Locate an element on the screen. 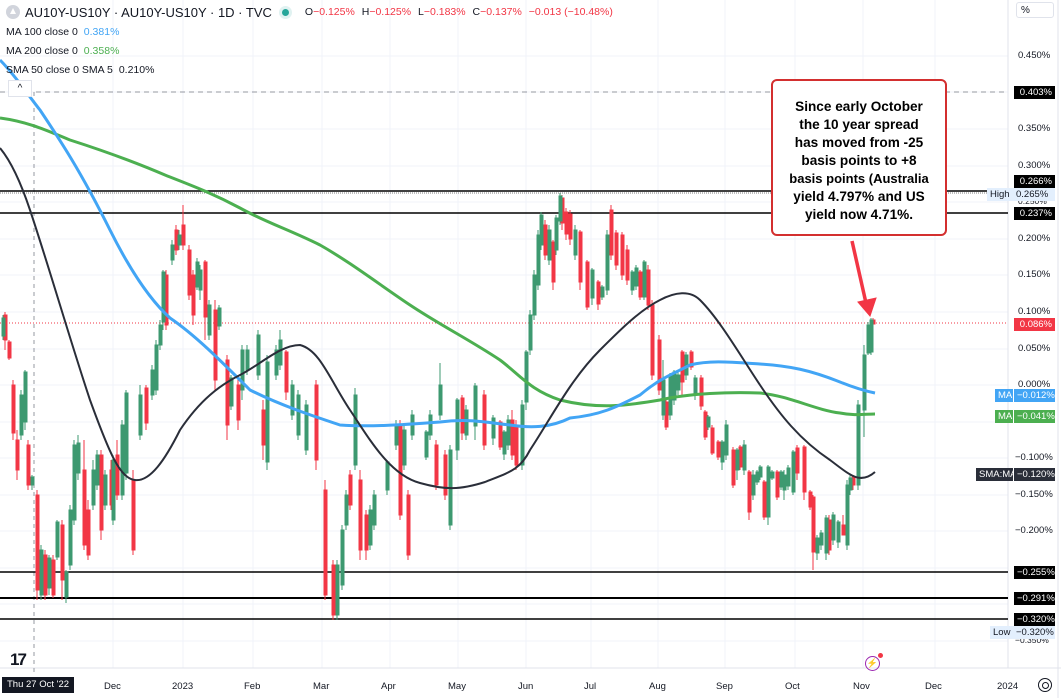 The height and width of the screenshot is (698, 1061). y-tick: 0.200% is located at coordinates (1034, 238).